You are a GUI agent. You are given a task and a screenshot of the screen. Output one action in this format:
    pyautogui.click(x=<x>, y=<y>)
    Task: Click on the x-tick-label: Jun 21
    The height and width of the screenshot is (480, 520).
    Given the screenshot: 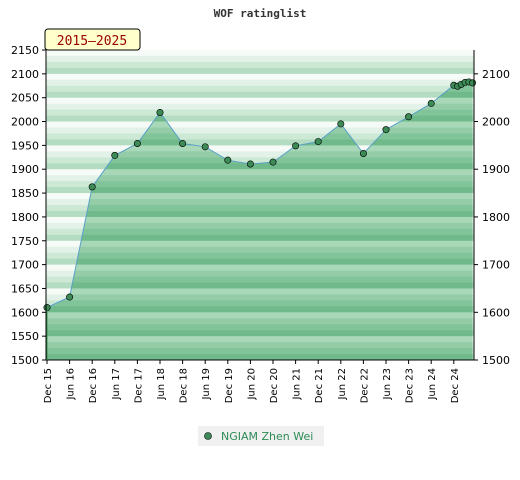 What is the action you would take?
    pyautogui.click(x=297, y=384)
    